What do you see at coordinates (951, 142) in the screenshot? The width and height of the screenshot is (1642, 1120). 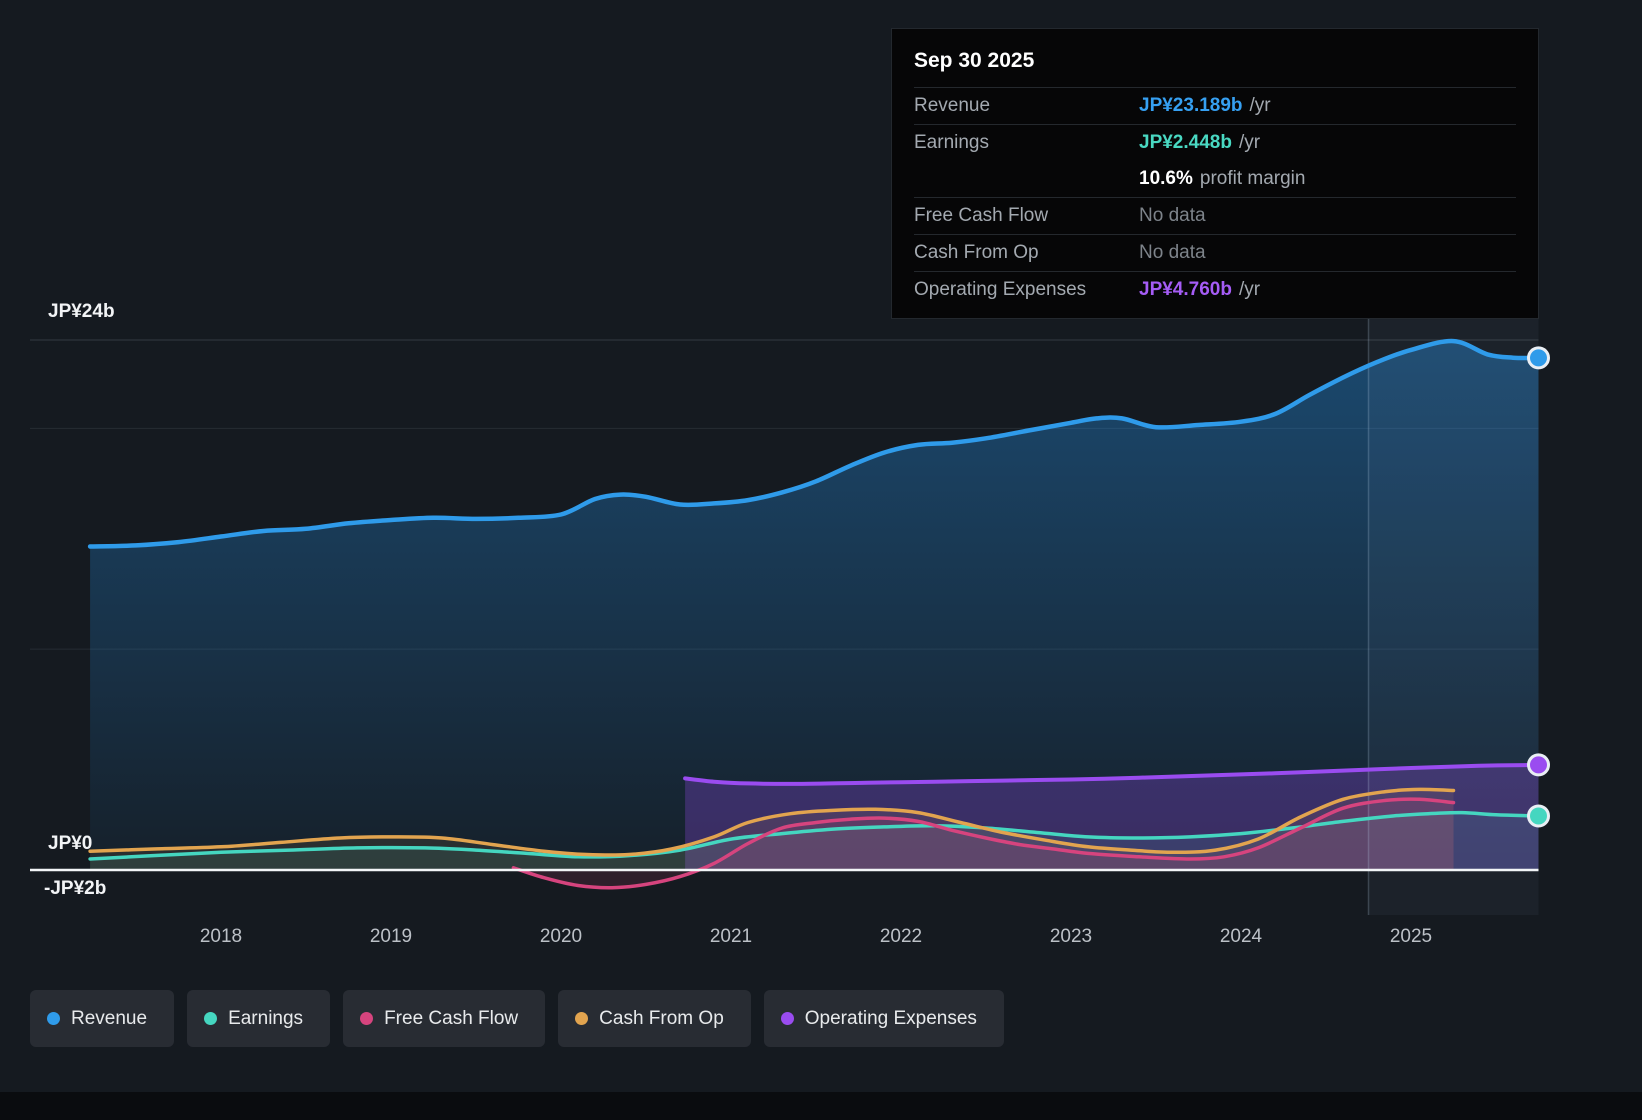 I see `tooltip-label: Earnings` at bounding box center [951, 142].